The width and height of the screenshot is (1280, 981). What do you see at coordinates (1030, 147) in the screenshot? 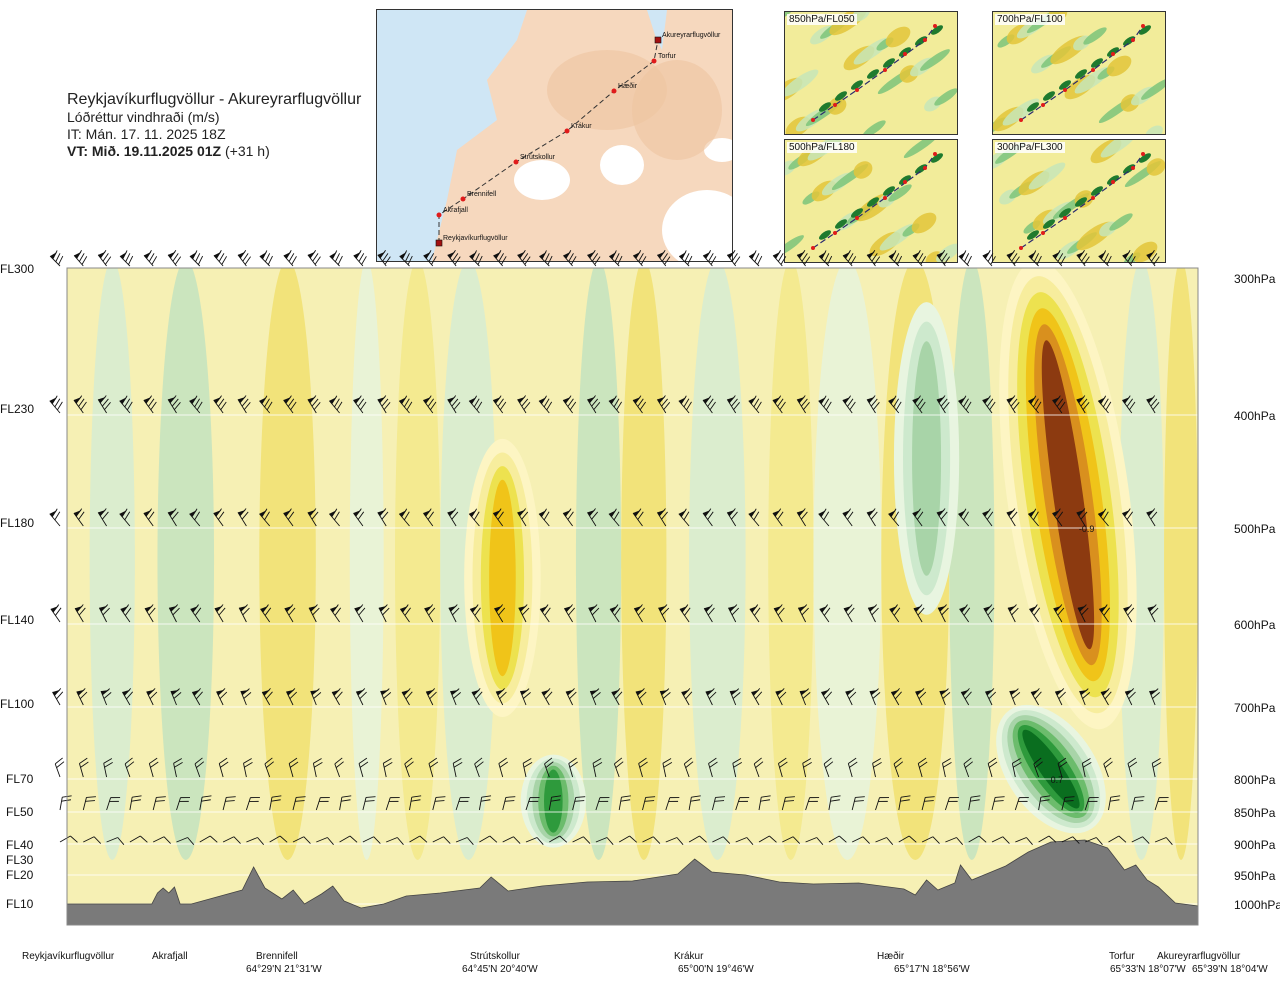
I see `small-map-300-label: 300hPa/FL300` at bounding box center [1030, 147].